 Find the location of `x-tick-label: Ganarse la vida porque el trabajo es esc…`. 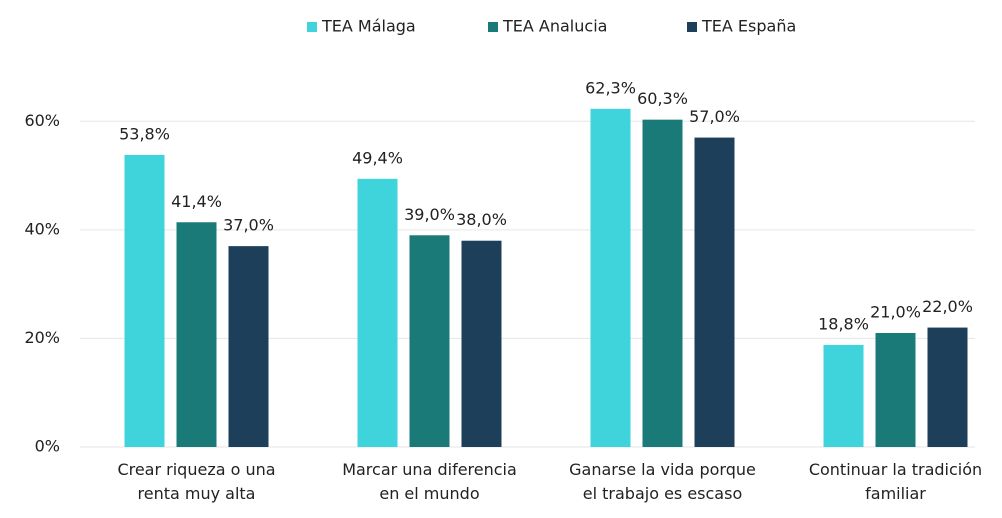

x-tick-label: Ganarse la vida porque el trabajo es esc… is located at coordinates (662, 481).